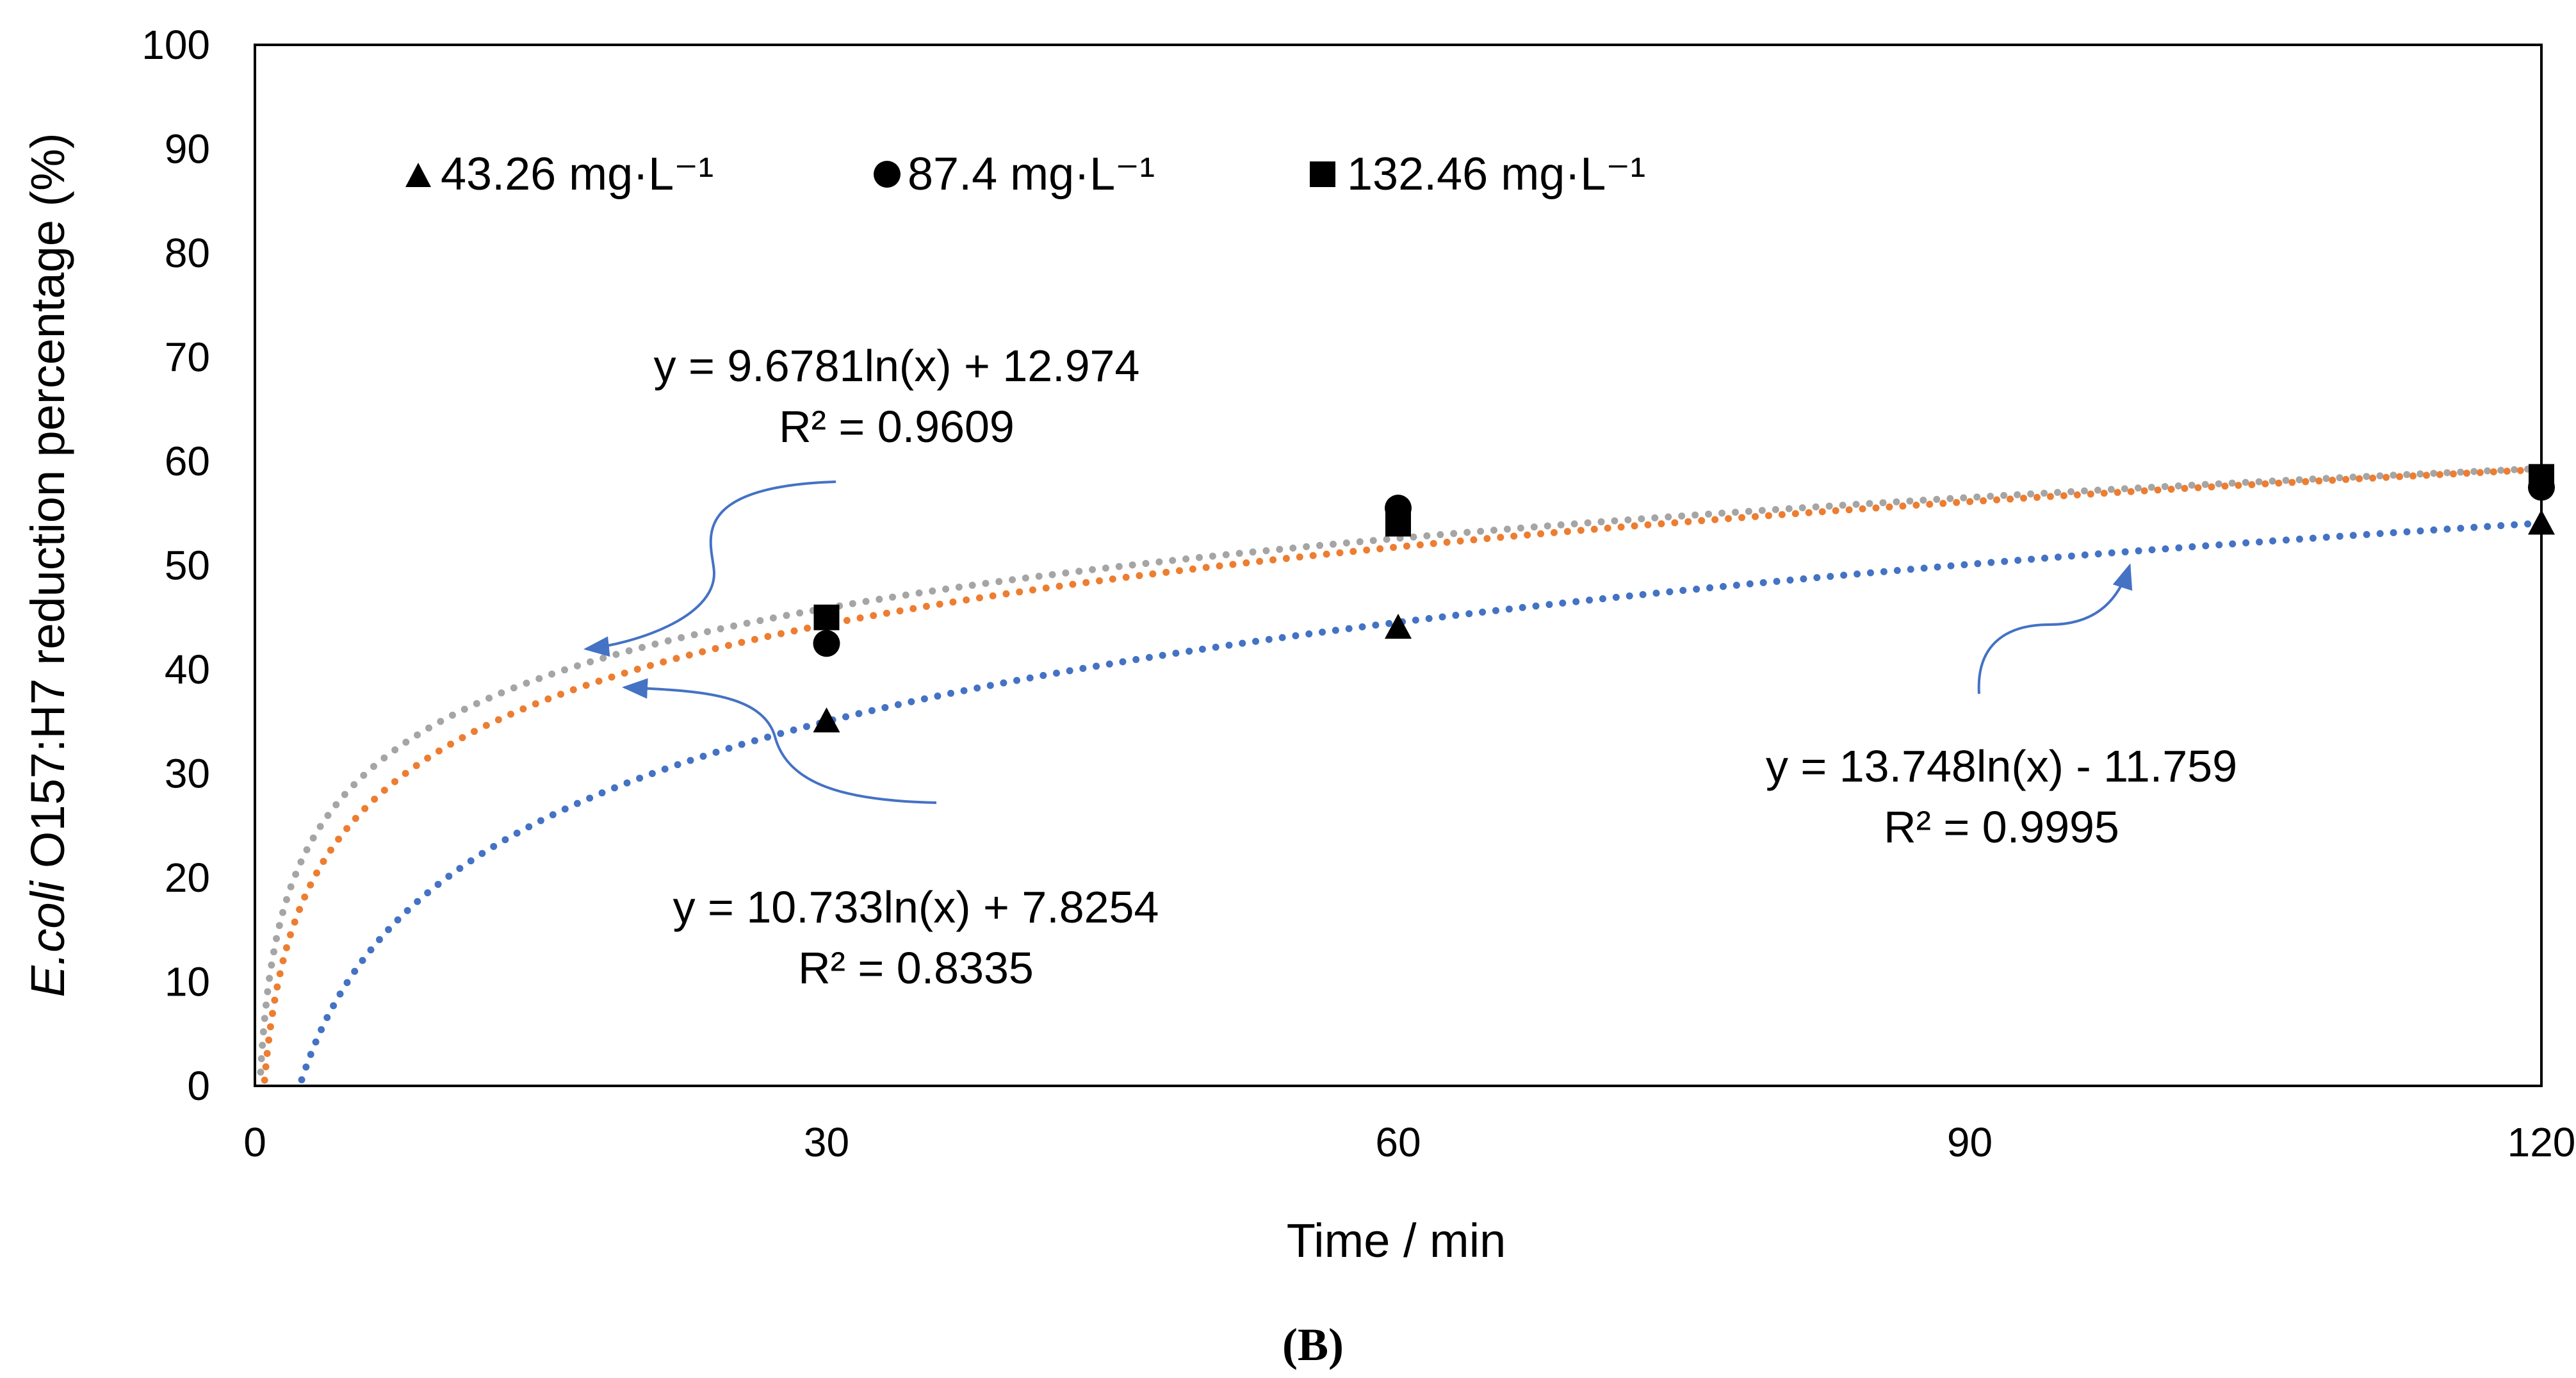  What do you see at coordinates (577, 174) in the screenshot?
I see `legend-label-43-26: 43.26 mg·L⁻¹` at bounding box center [577, 174].